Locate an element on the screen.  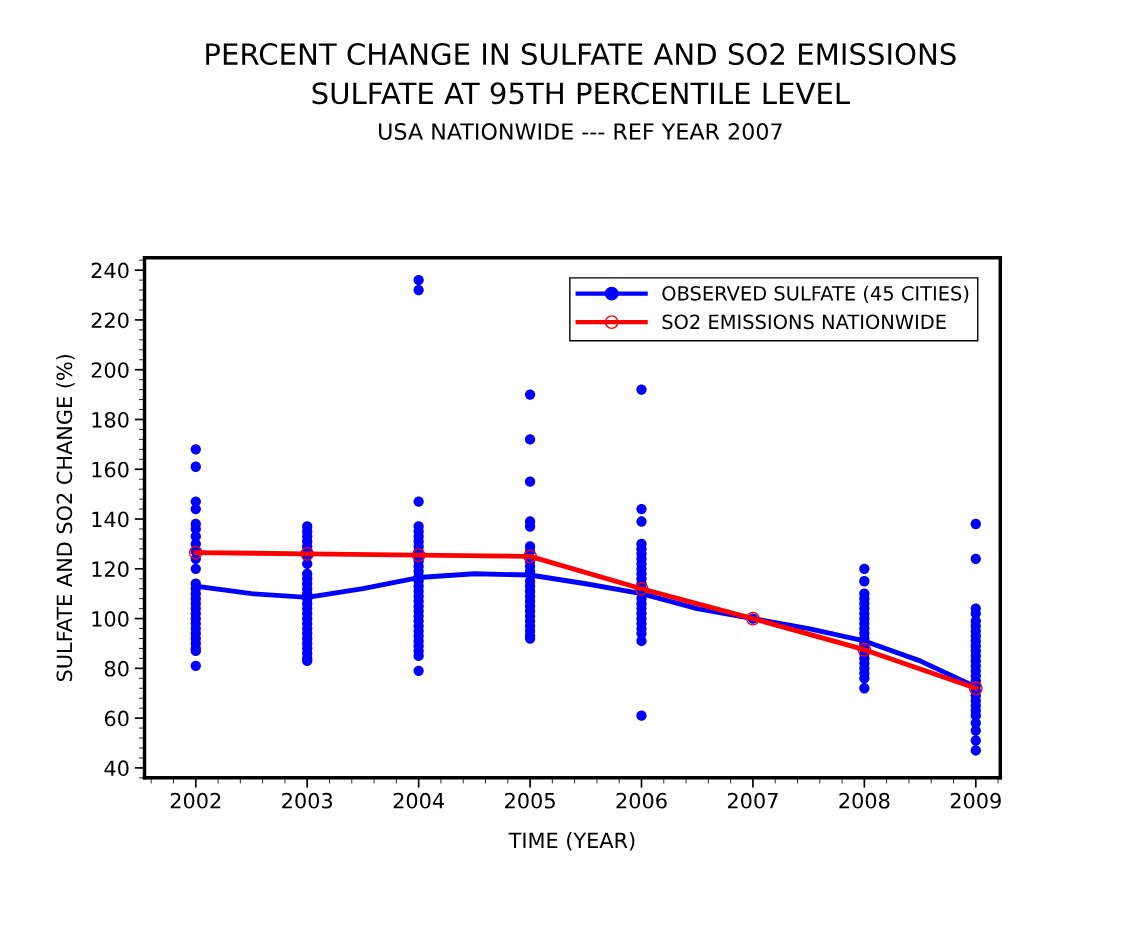
x-tick-label: 2002 is located at coordinates (195, 800).